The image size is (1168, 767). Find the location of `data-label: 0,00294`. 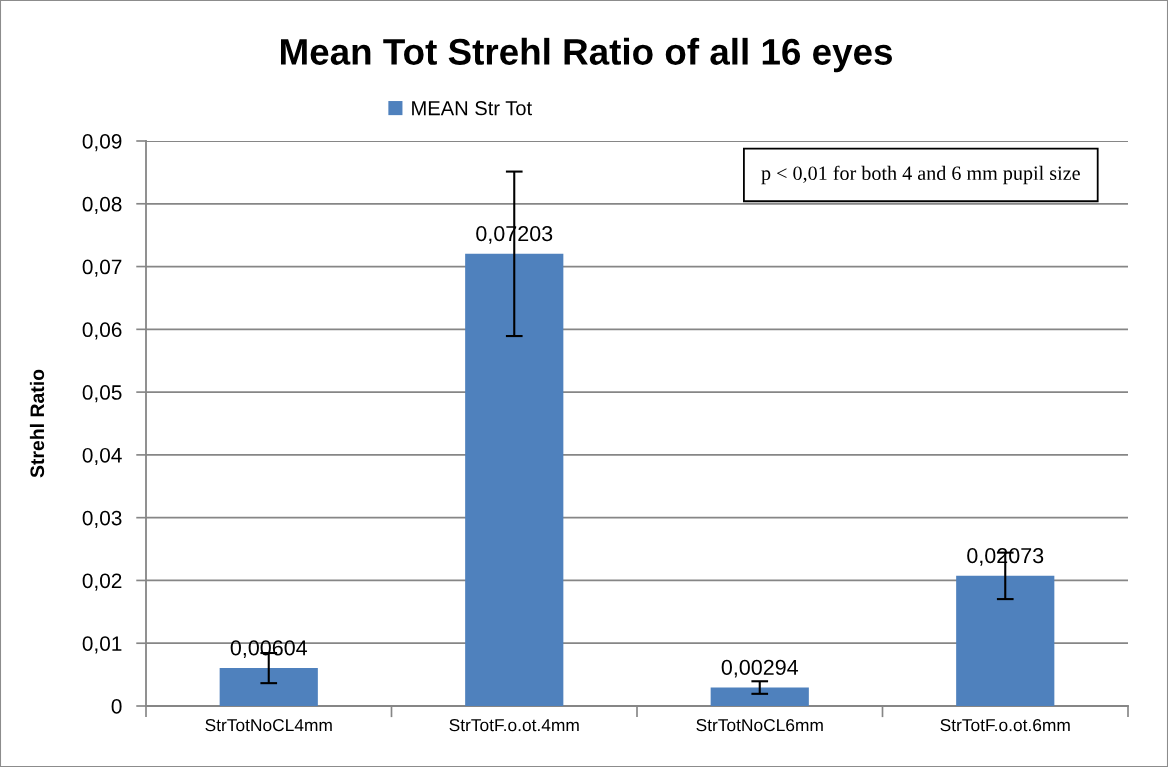

data-label: 0,00294 is located at coordinates (760, 668).